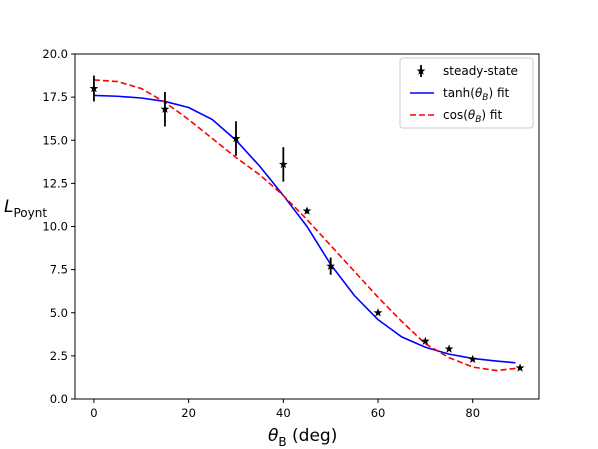 The image size is (598, 449). I want to click on legend-label: cos(θB) fit, so click(472, 116).